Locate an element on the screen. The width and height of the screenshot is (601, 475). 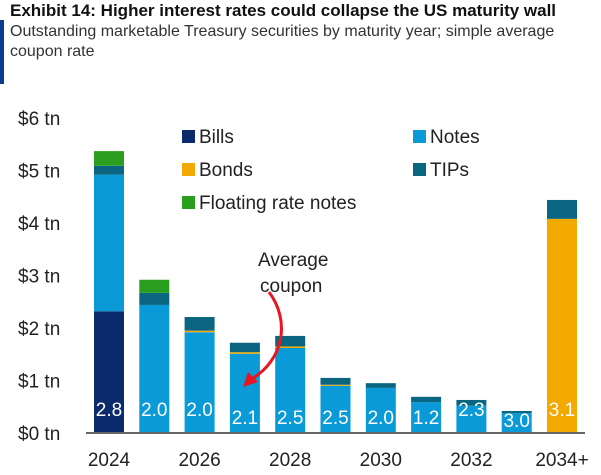
coupon-label: 2.8 is located at coordinates (109, 410).